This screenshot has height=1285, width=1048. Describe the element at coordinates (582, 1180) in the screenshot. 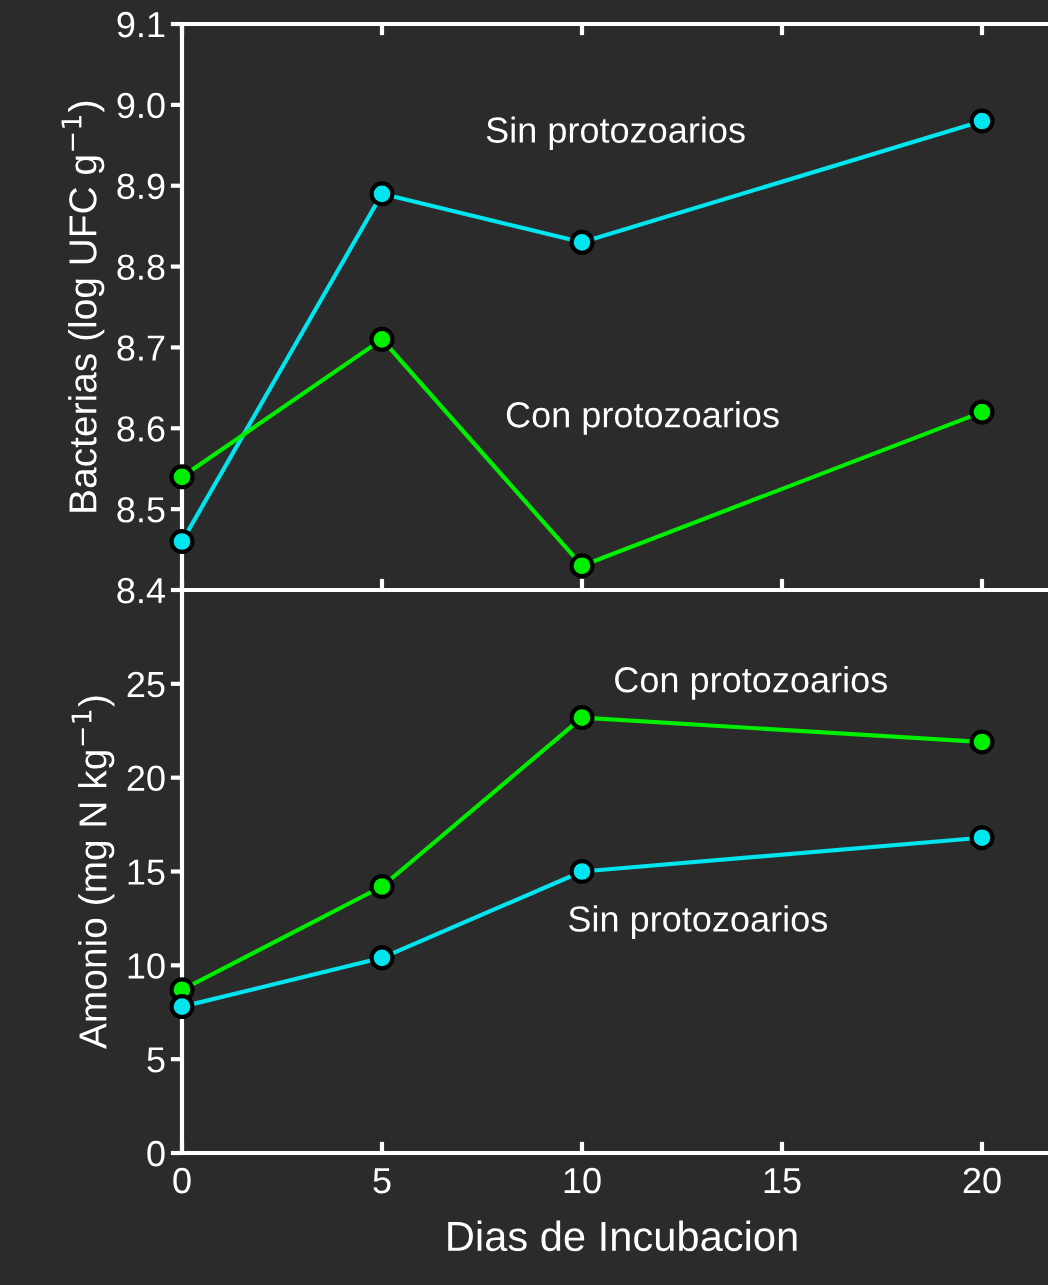

I see `x-tick-label: 10` at that location.